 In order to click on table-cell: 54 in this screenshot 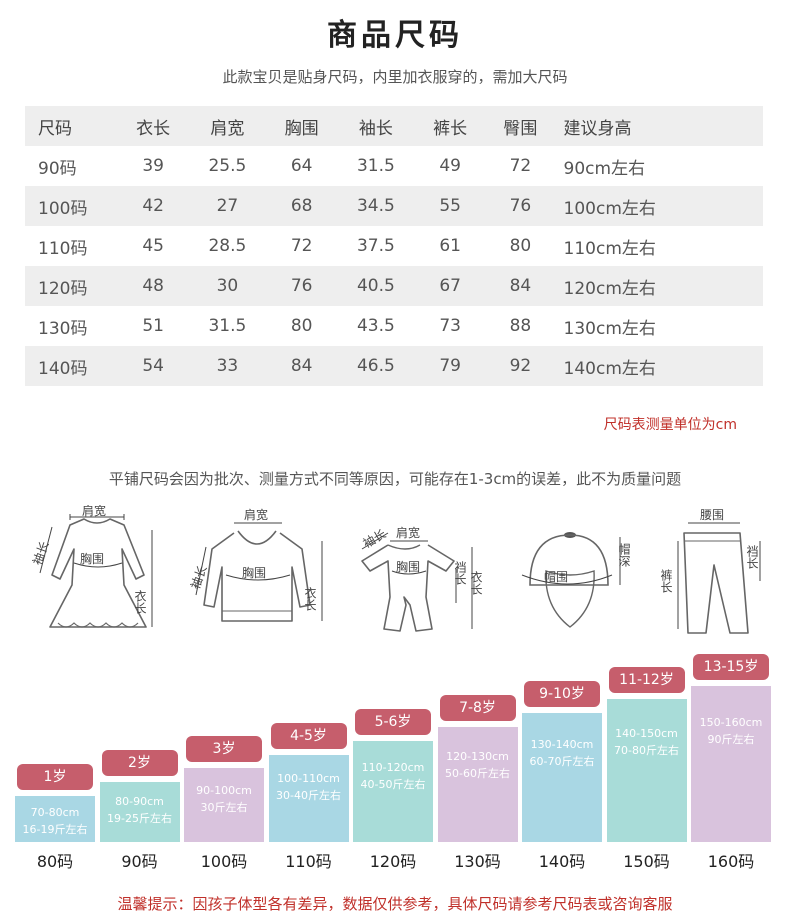, I will do `click(153, 366)`.